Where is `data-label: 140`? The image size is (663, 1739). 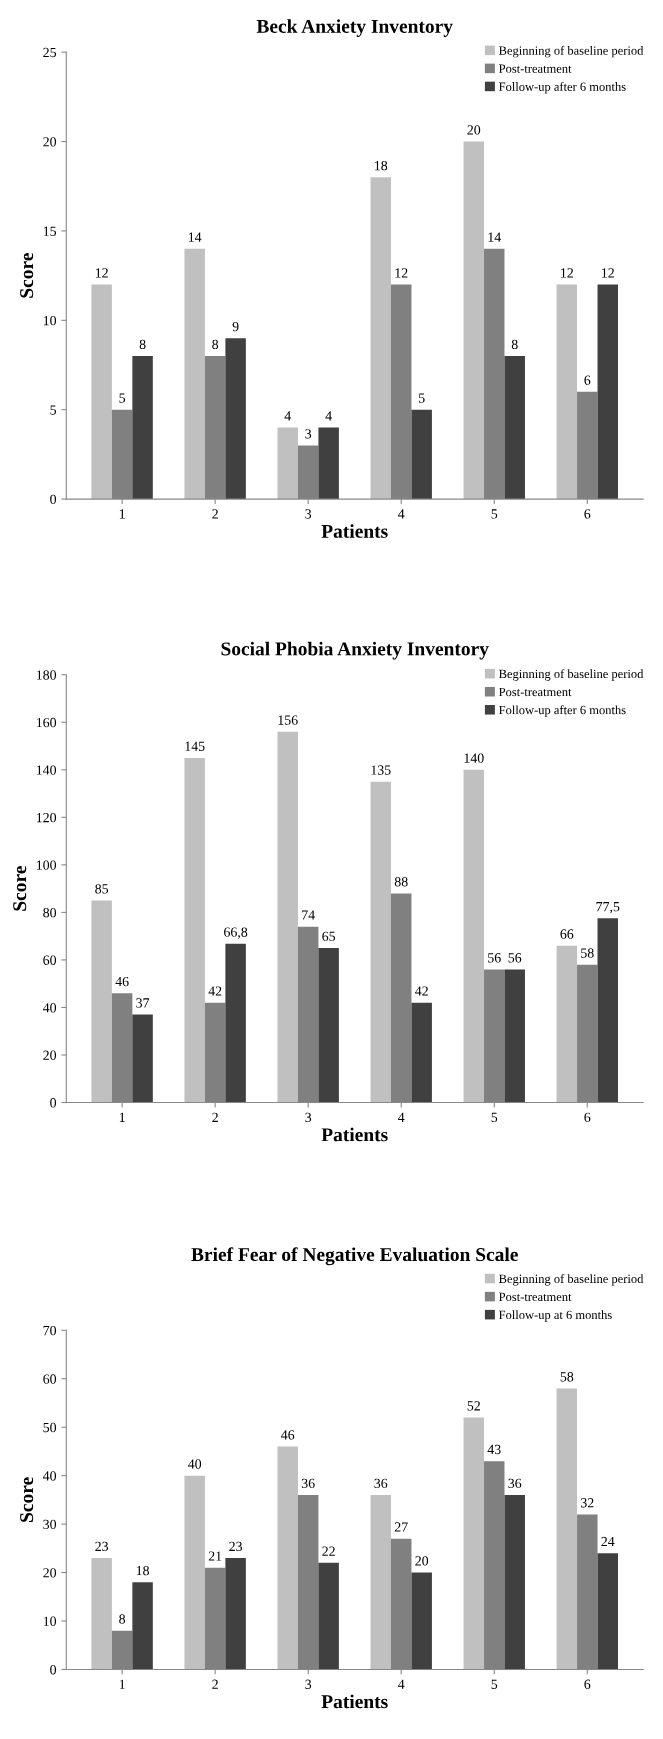 data-label: 140 is located at coordinates (474, 758).